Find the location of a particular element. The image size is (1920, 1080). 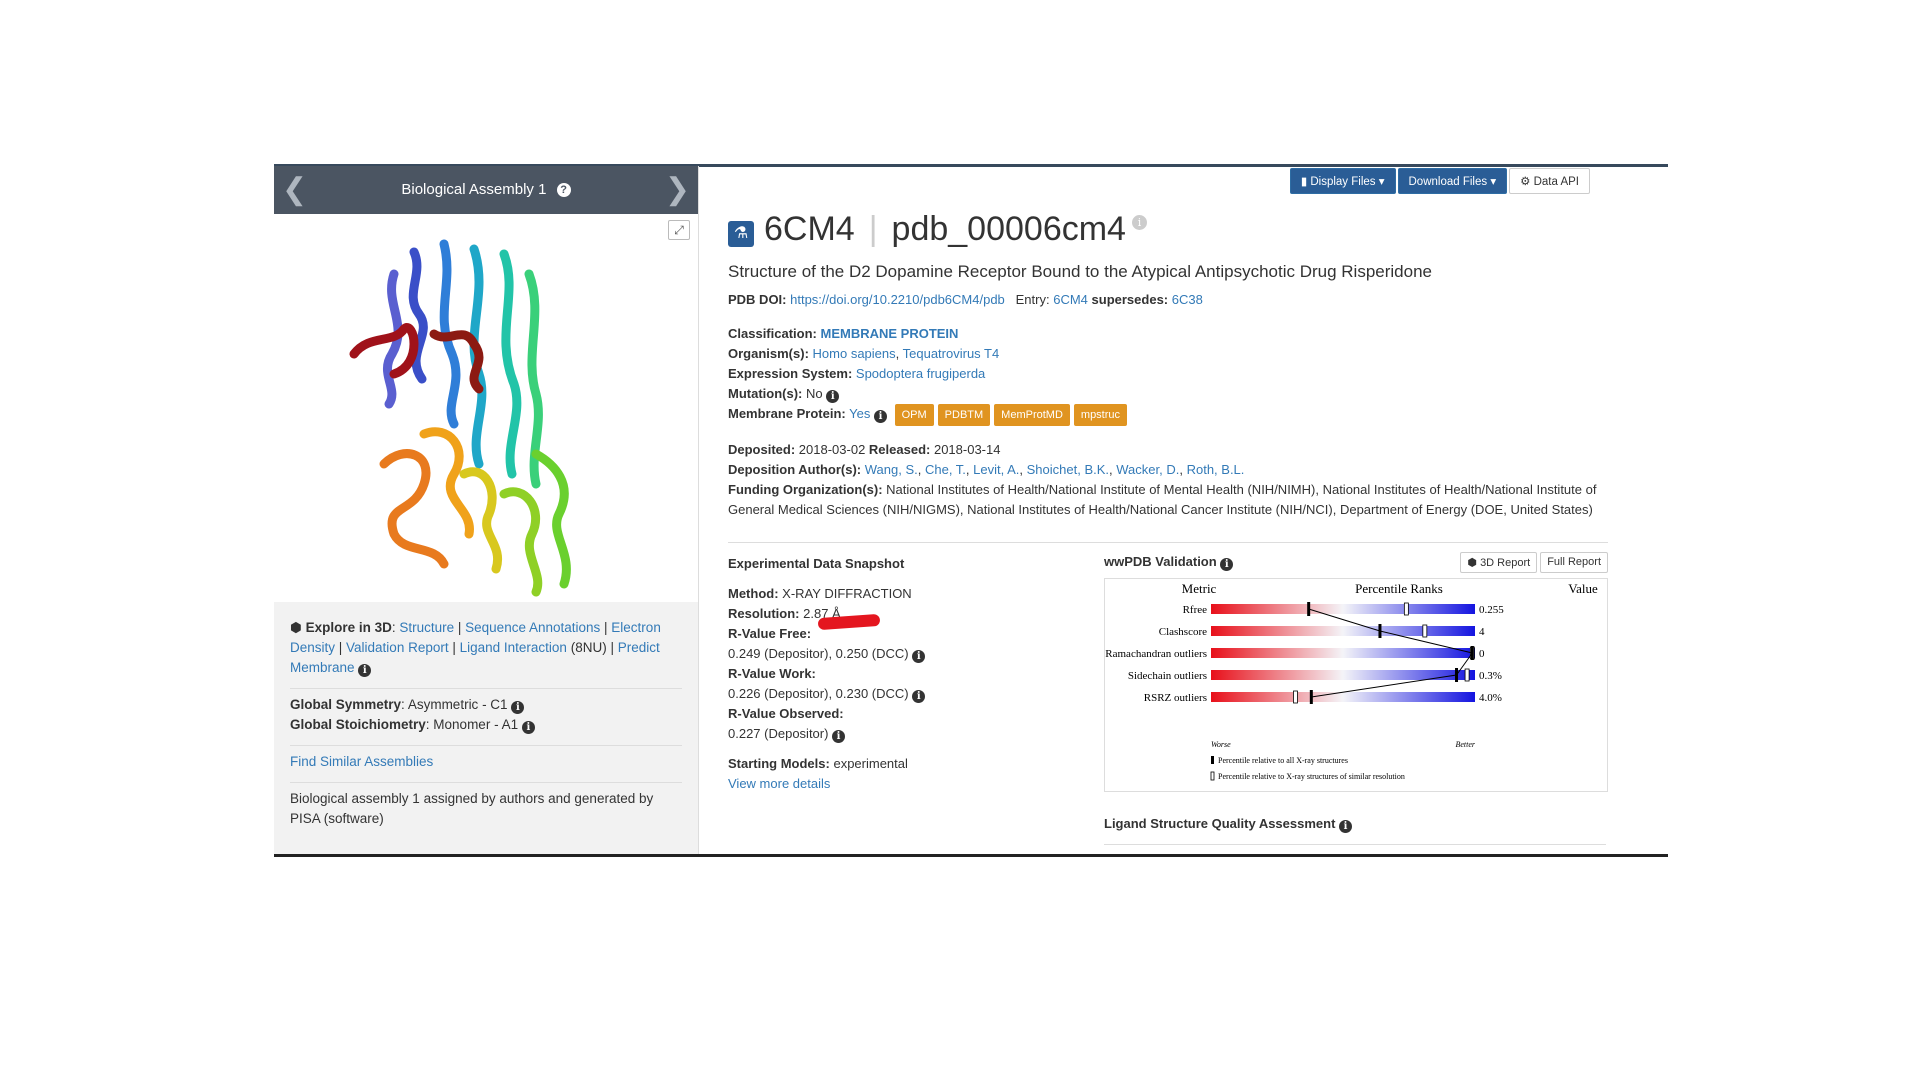

3d-report-button: ⬢ 3D Report is located at coordinates (1499, 562).